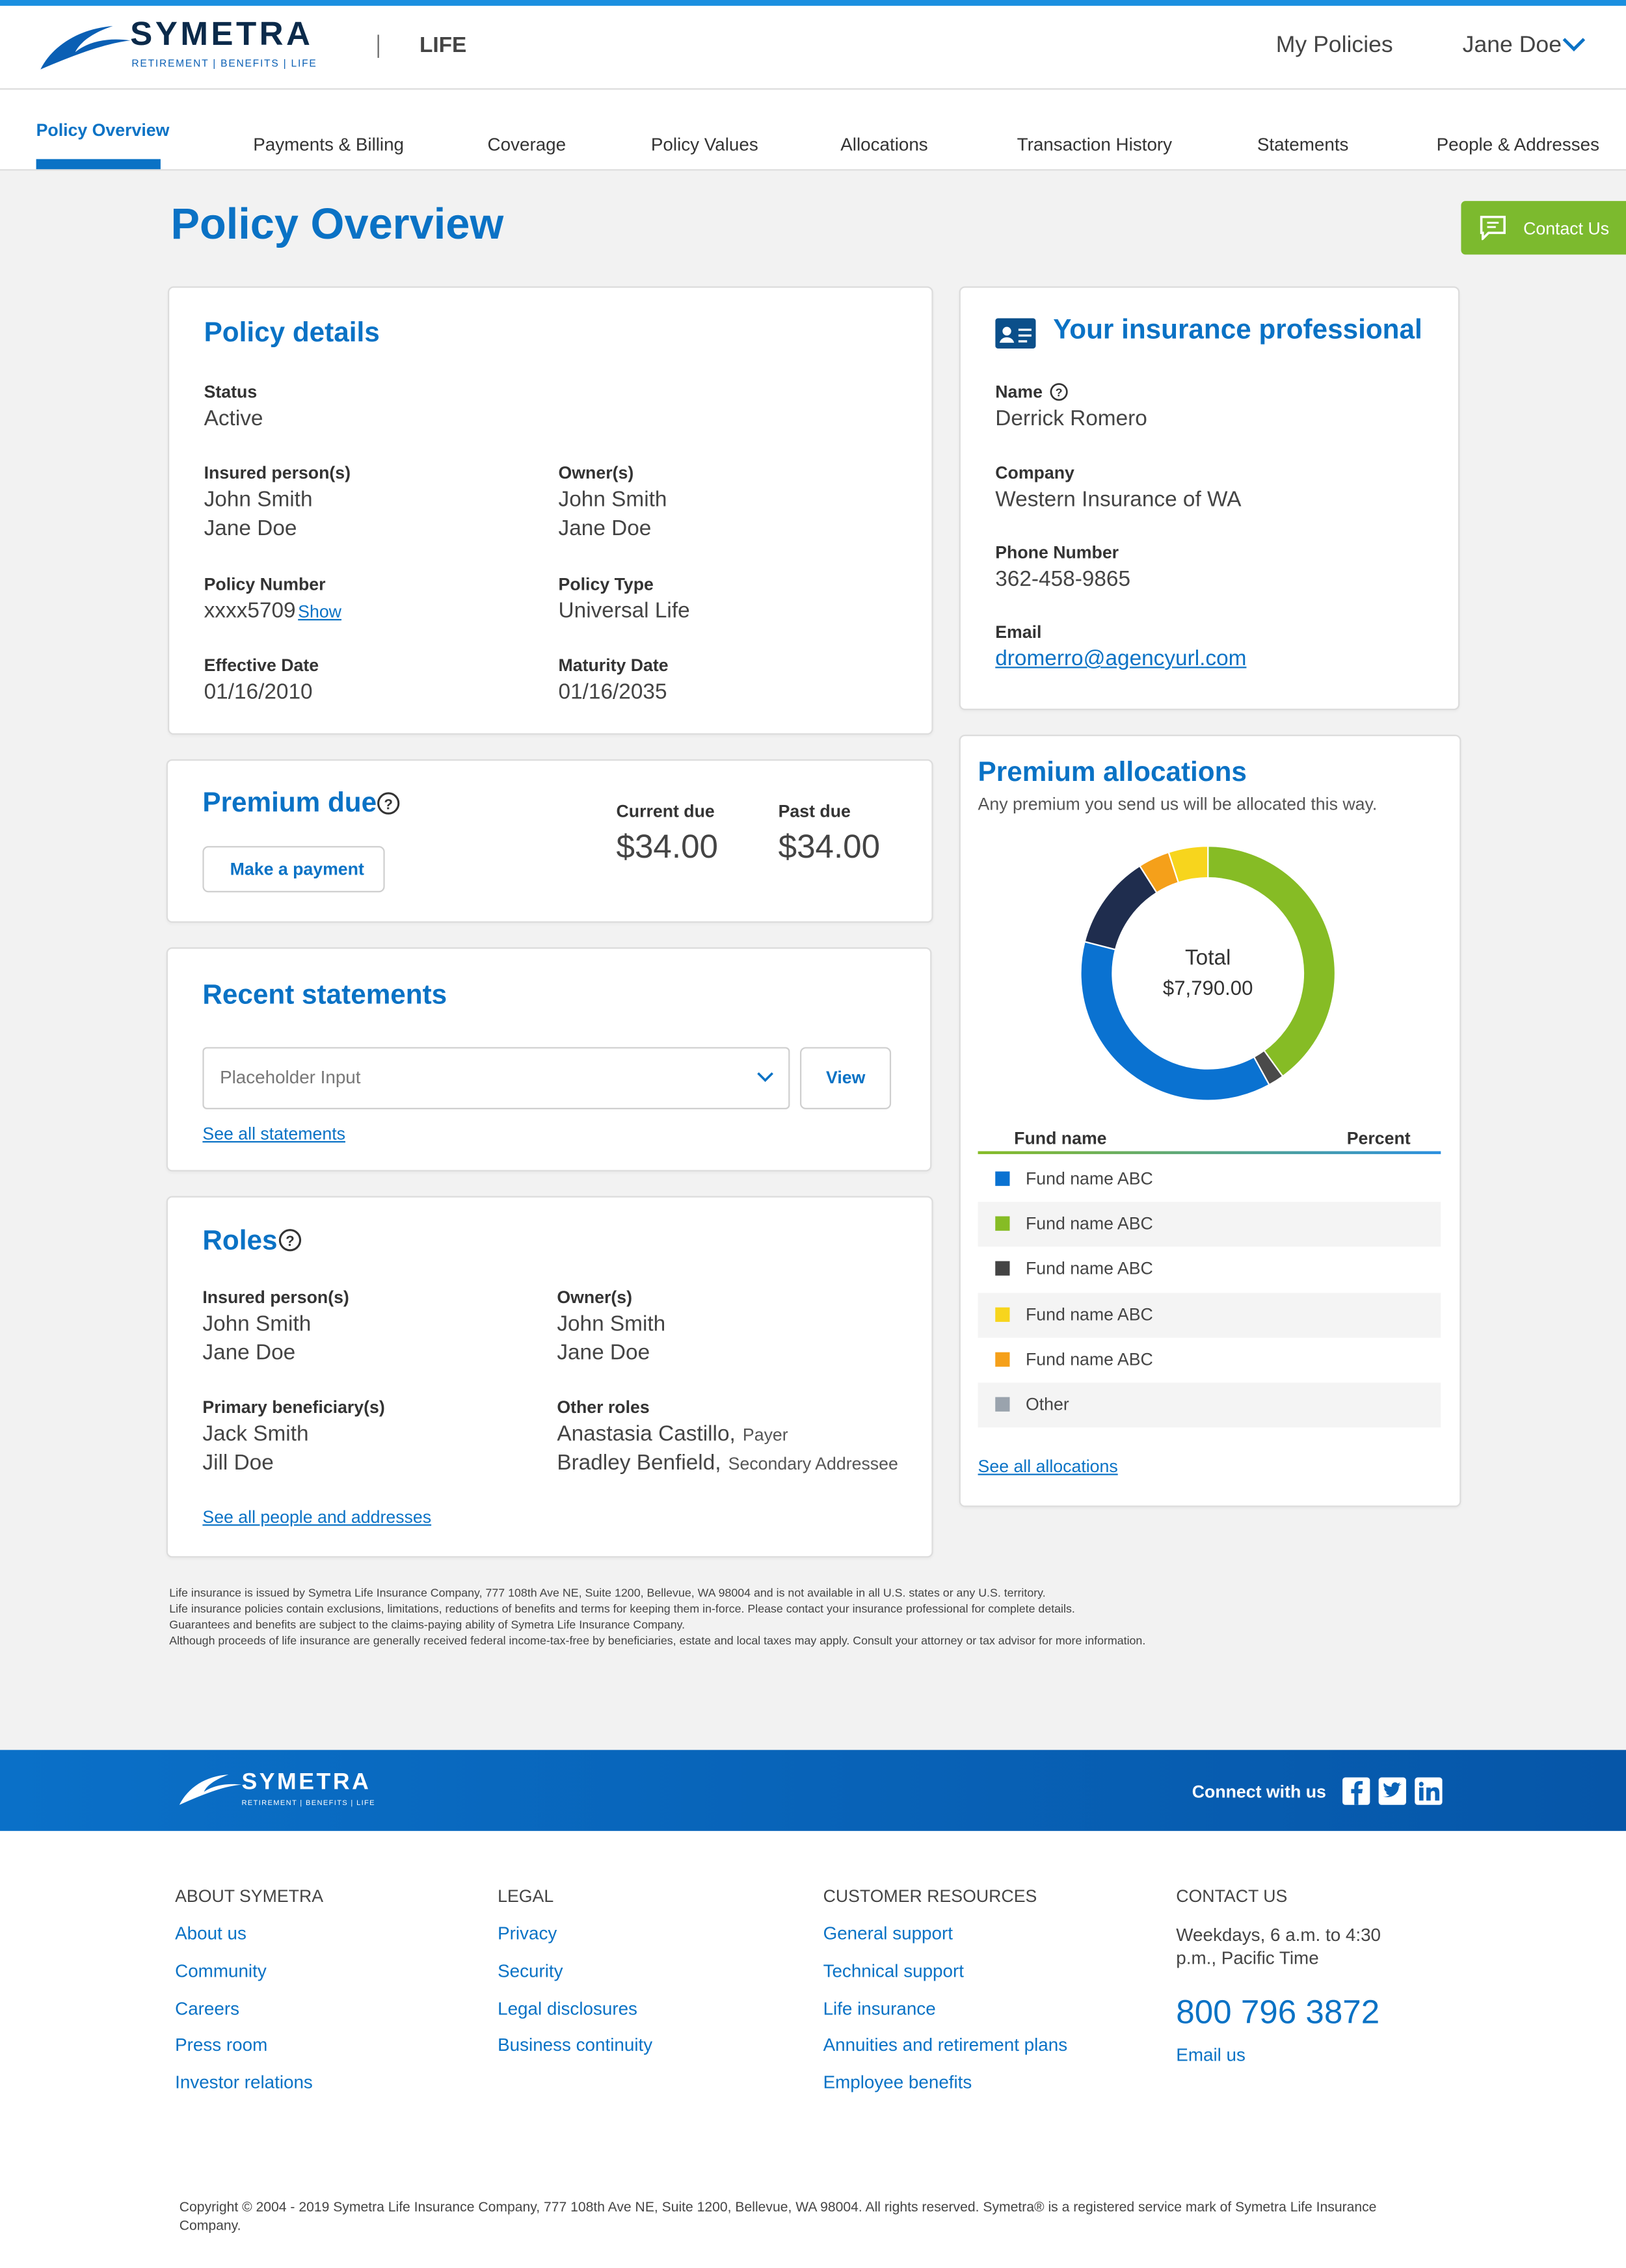  Describe the element at coordinates (530, 1970) in the screenshot. I see `footer-link: Security` at that location.